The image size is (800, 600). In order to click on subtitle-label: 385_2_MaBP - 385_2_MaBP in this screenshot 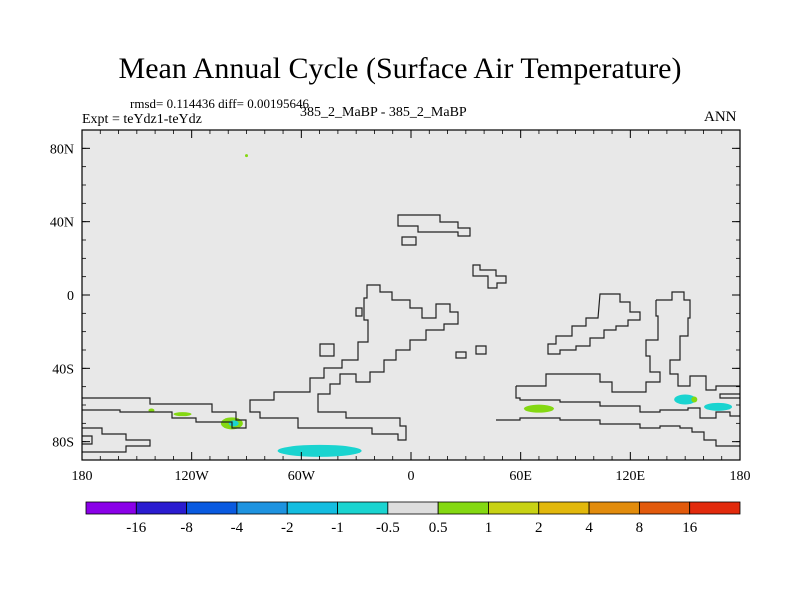, I will do `click(383, 112)`.